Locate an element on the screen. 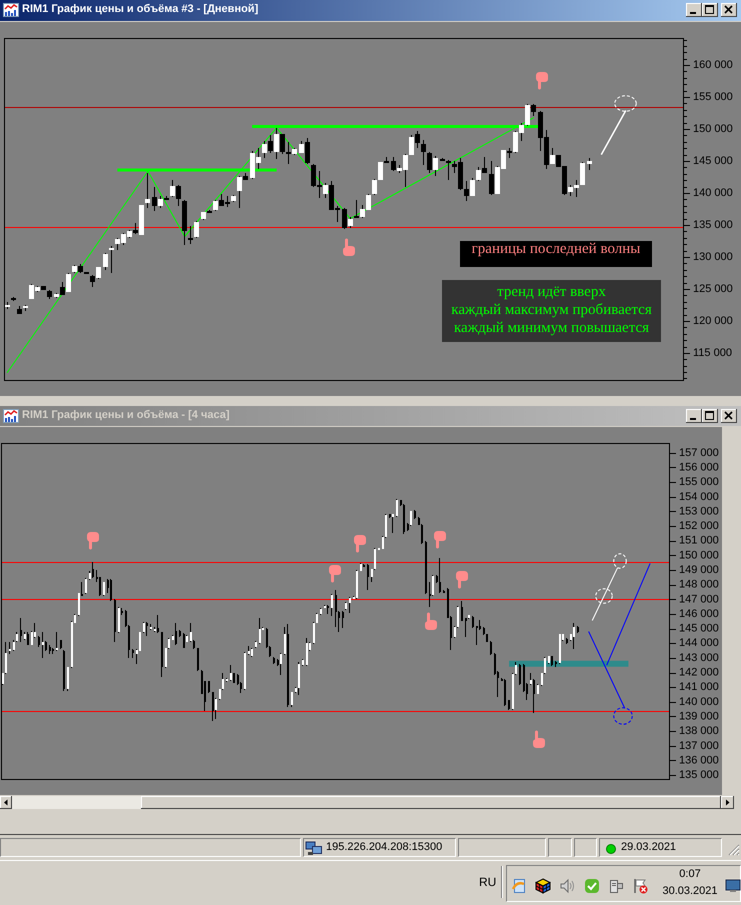 The image size is (741, 905). text: 30.03.2021 is located at coordinates (690, 891).